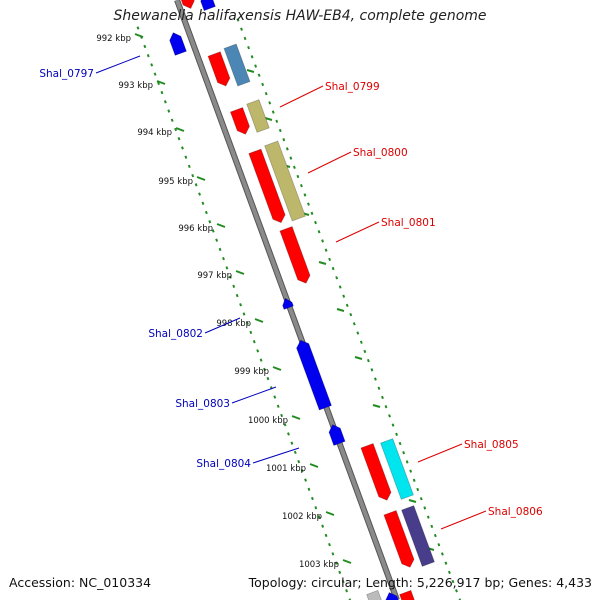 The image size is (600, 600). I want to click on scale-label: 1000 kbp, so click(268, 421).